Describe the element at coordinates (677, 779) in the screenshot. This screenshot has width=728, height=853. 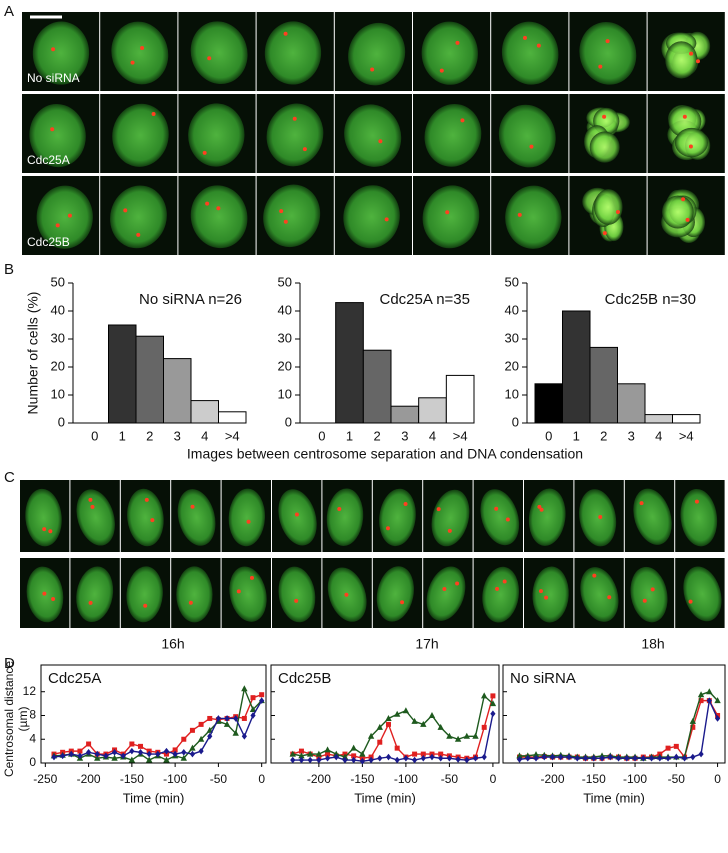
I see `x-tick-label: -50` at that location.